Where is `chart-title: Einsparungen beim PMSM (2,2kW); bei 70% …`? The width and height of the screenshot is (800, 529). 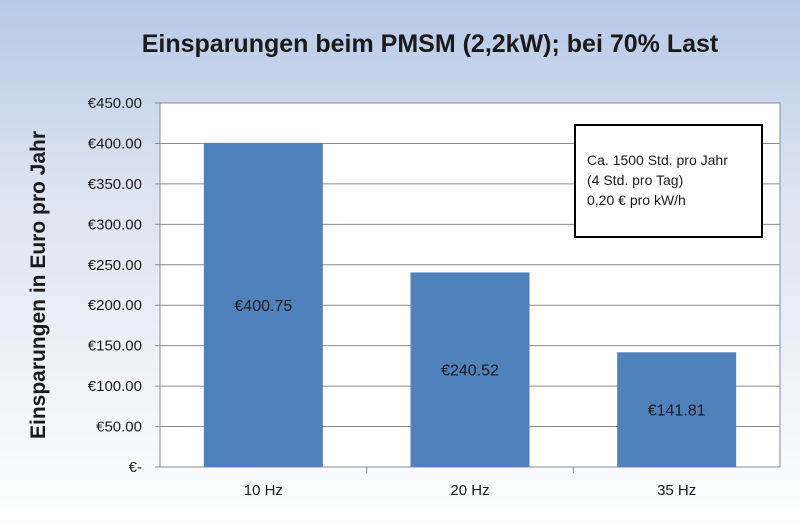
chart-title: Einsparungen beim PMSM (2,2kW); bei 70% … is located at coordinates (430, 44).